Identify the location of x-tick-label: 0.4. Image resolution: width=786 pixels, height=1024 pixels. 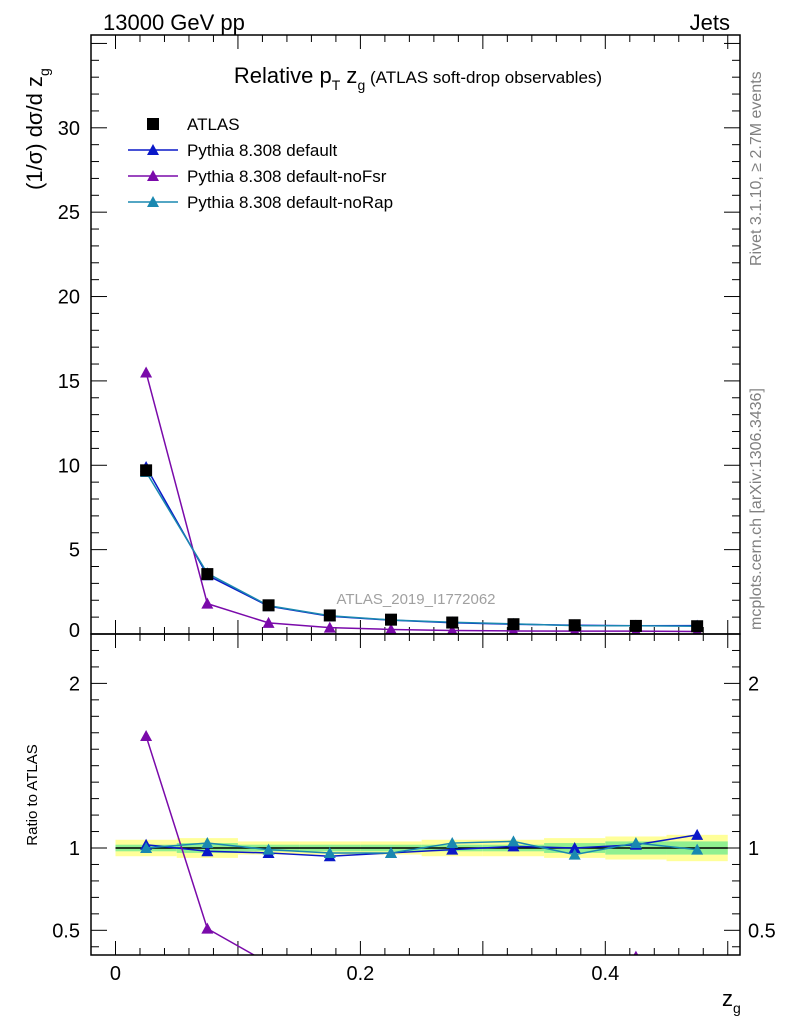
(605, 974).